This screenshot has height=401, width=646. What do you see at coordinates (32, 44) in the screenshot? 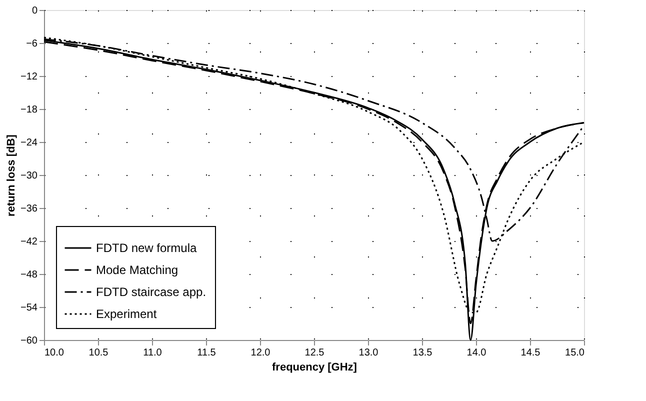
I see `y-tick-label: −6` at bounding box center [32, 44].